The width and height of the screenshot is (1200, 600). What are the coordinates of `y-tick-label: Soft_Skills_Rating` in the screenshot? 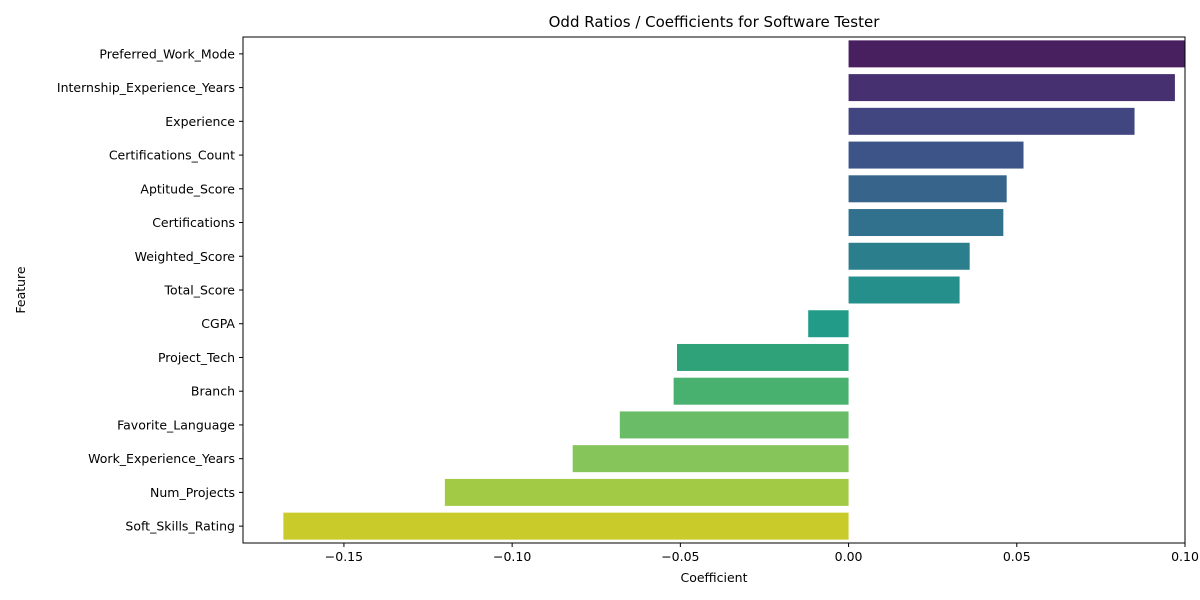 It's located at (180, 526).